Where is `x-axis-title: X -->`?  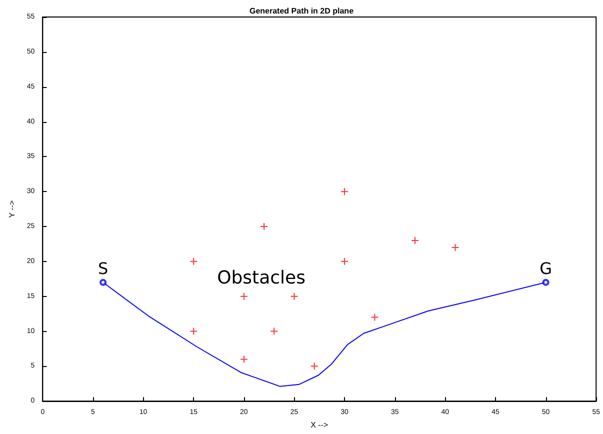 x-axis-title: X --> is located at coordinates (319, 425).